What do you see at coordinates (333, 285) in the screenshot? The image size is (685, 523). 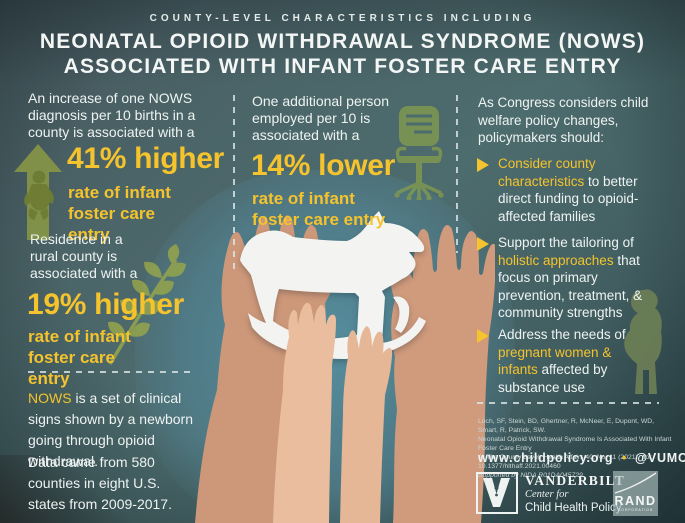 I see `rocking-horse-cutout` at bounding box center [333, 285].